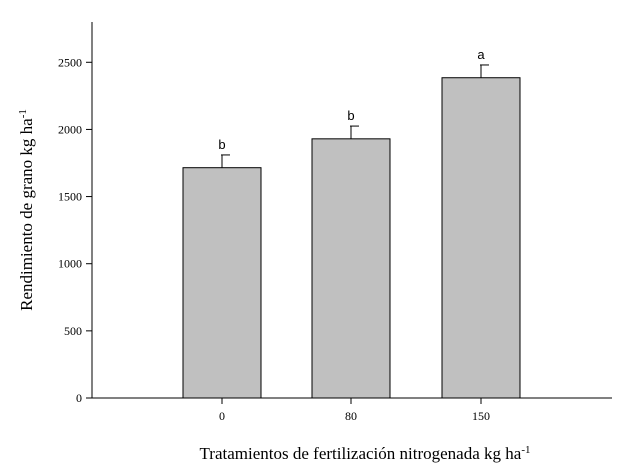 This screenshot has height=476, width=632. I want to click on y-tick-label: 2000, so click(70, 129).